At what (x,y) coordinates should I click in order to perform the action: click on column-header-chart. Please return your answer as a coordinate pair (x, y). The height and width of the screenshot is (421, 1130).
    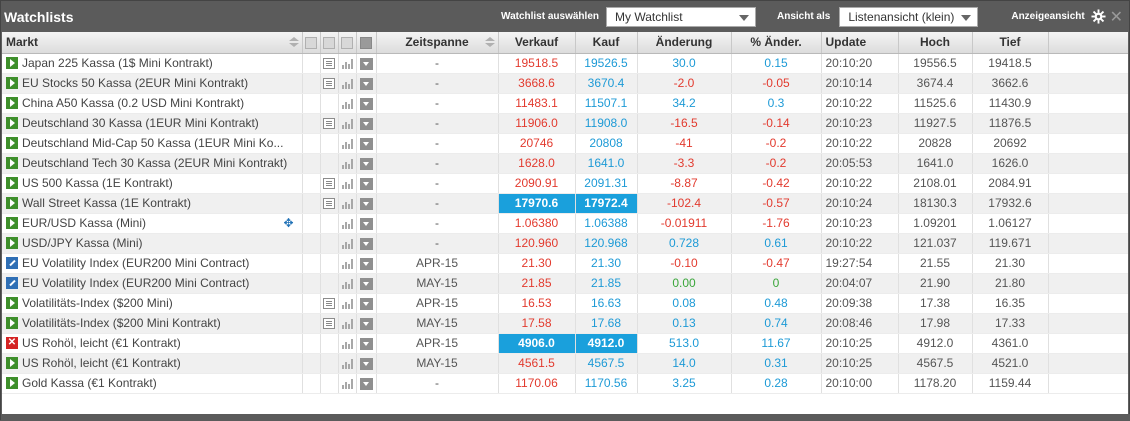
    Looking at the image, I should click on (347, 43).